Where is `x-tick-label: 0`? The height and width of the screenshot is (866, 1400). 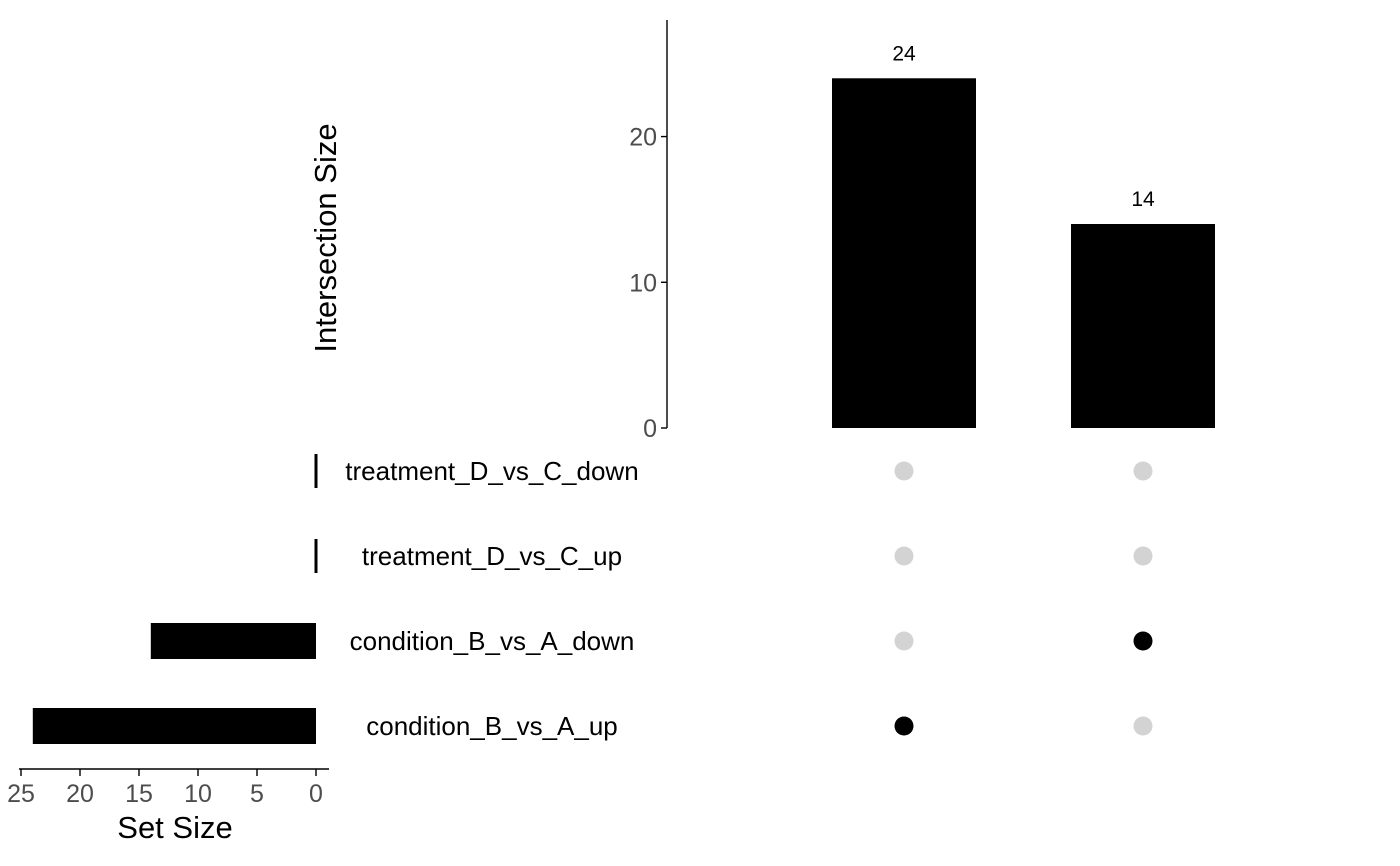 x-tick-label: 0 is located at coordinates (316, 794).